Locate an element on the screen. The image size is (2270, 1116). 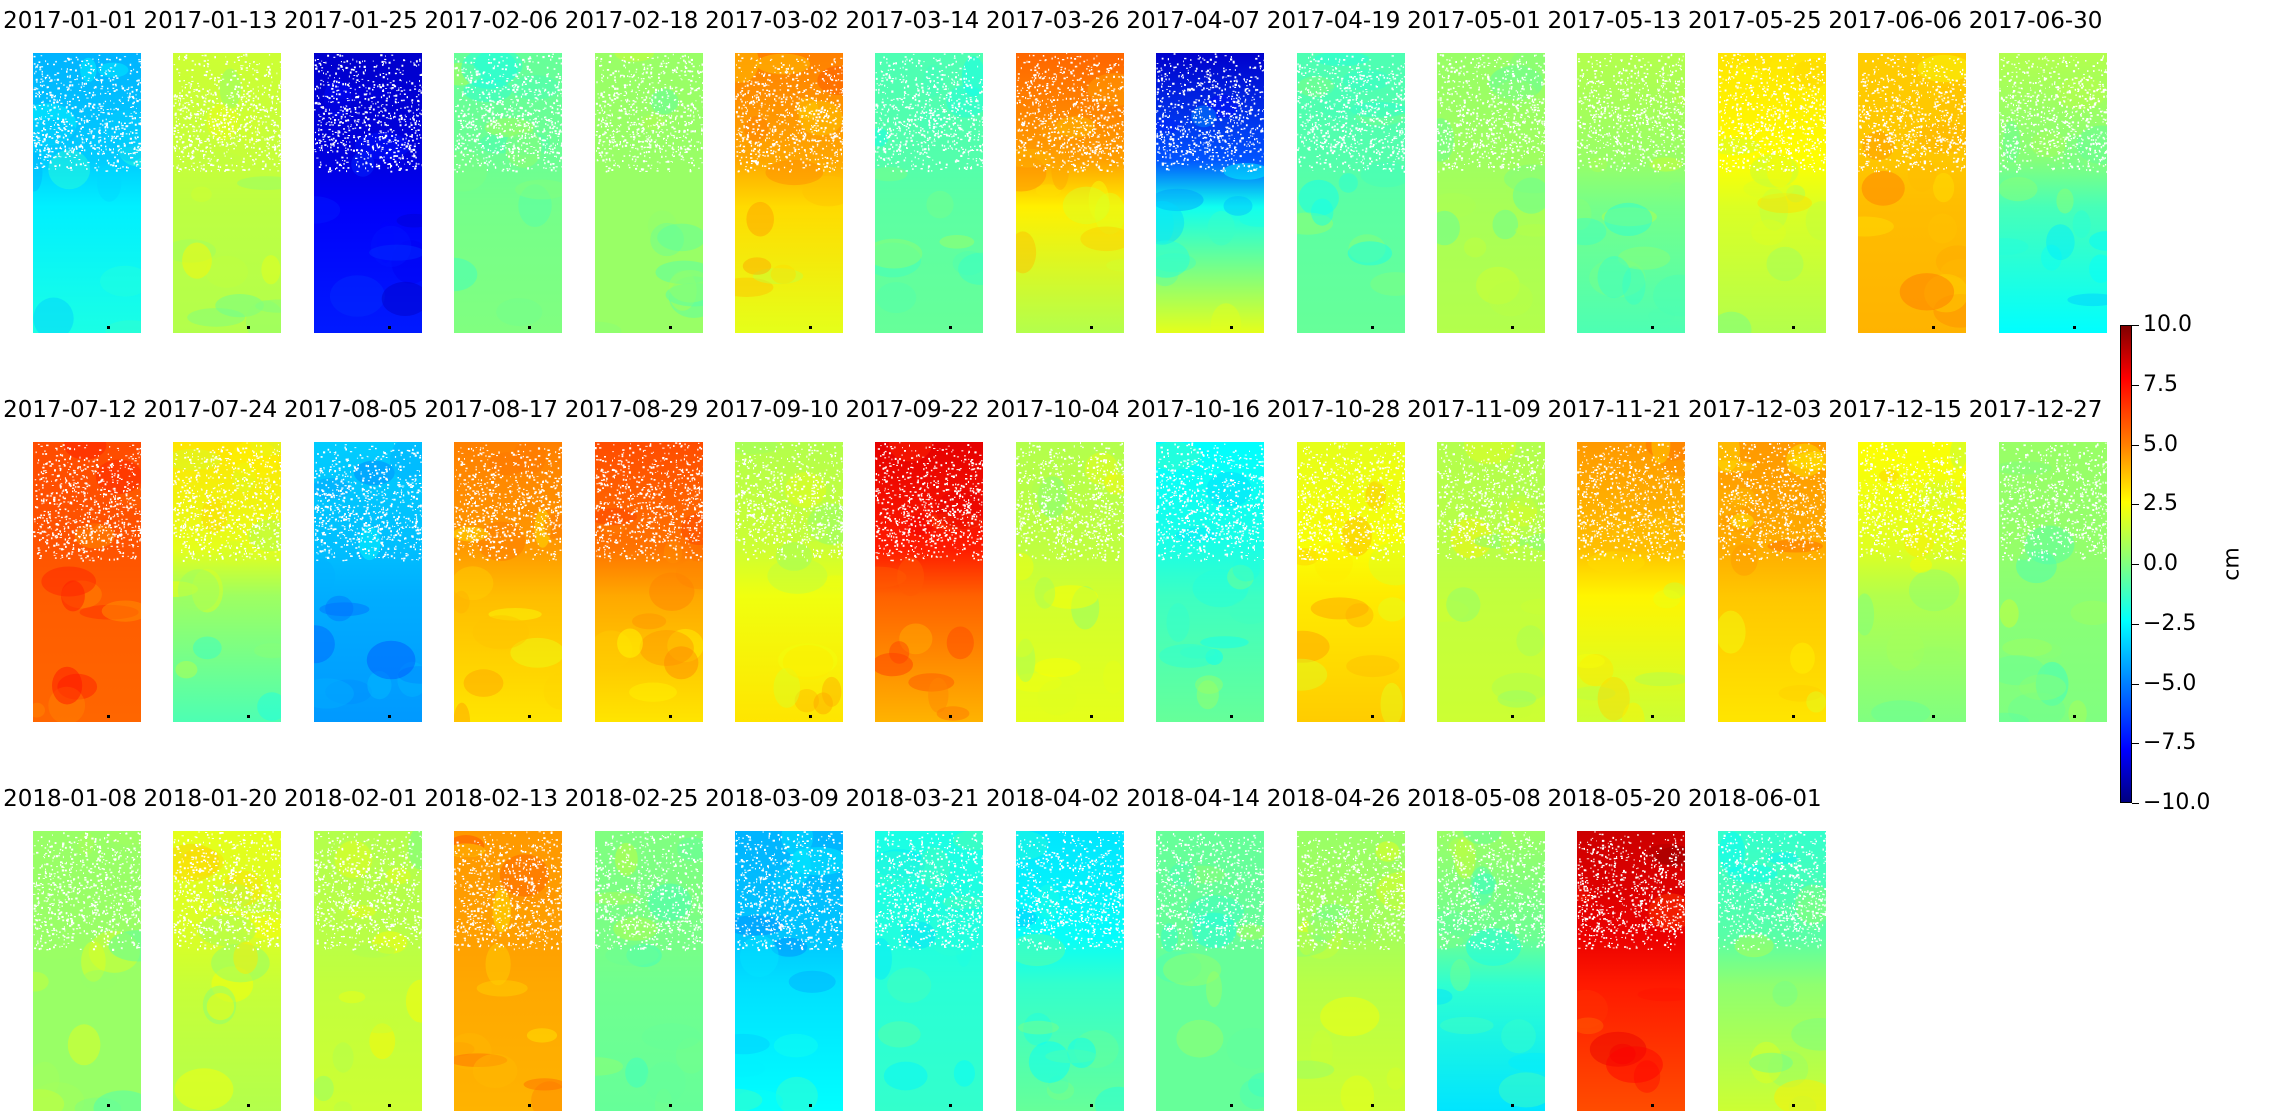
panel-date-title: 2018-03-09 is located at coordinates (772, 799).